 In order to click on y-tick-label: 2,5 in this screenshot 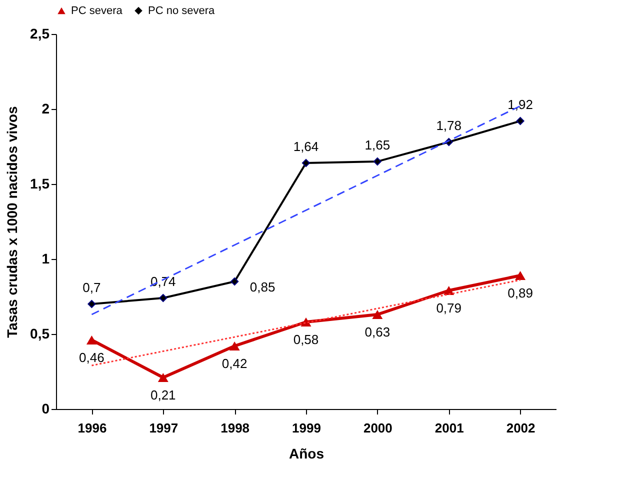, I will do `click(40, 34)`.